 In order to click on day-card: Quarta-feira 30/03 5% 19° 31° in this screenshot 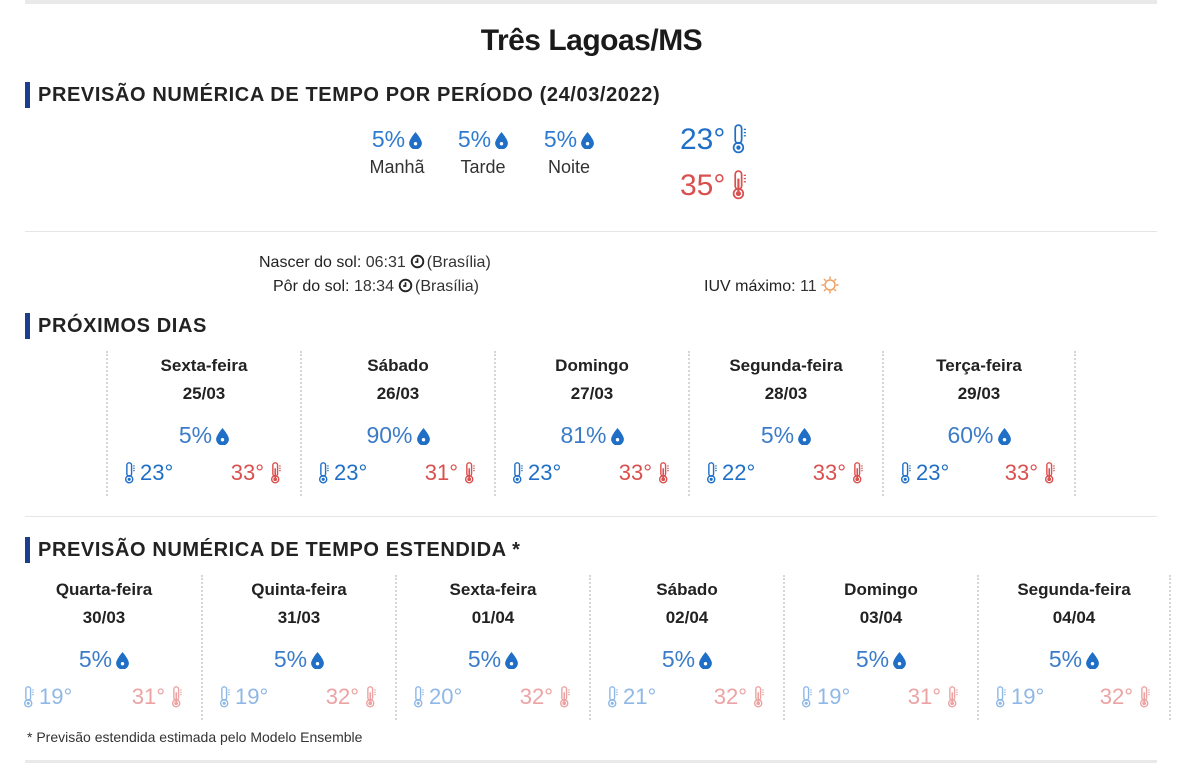, I will do `click(104, 647)`.